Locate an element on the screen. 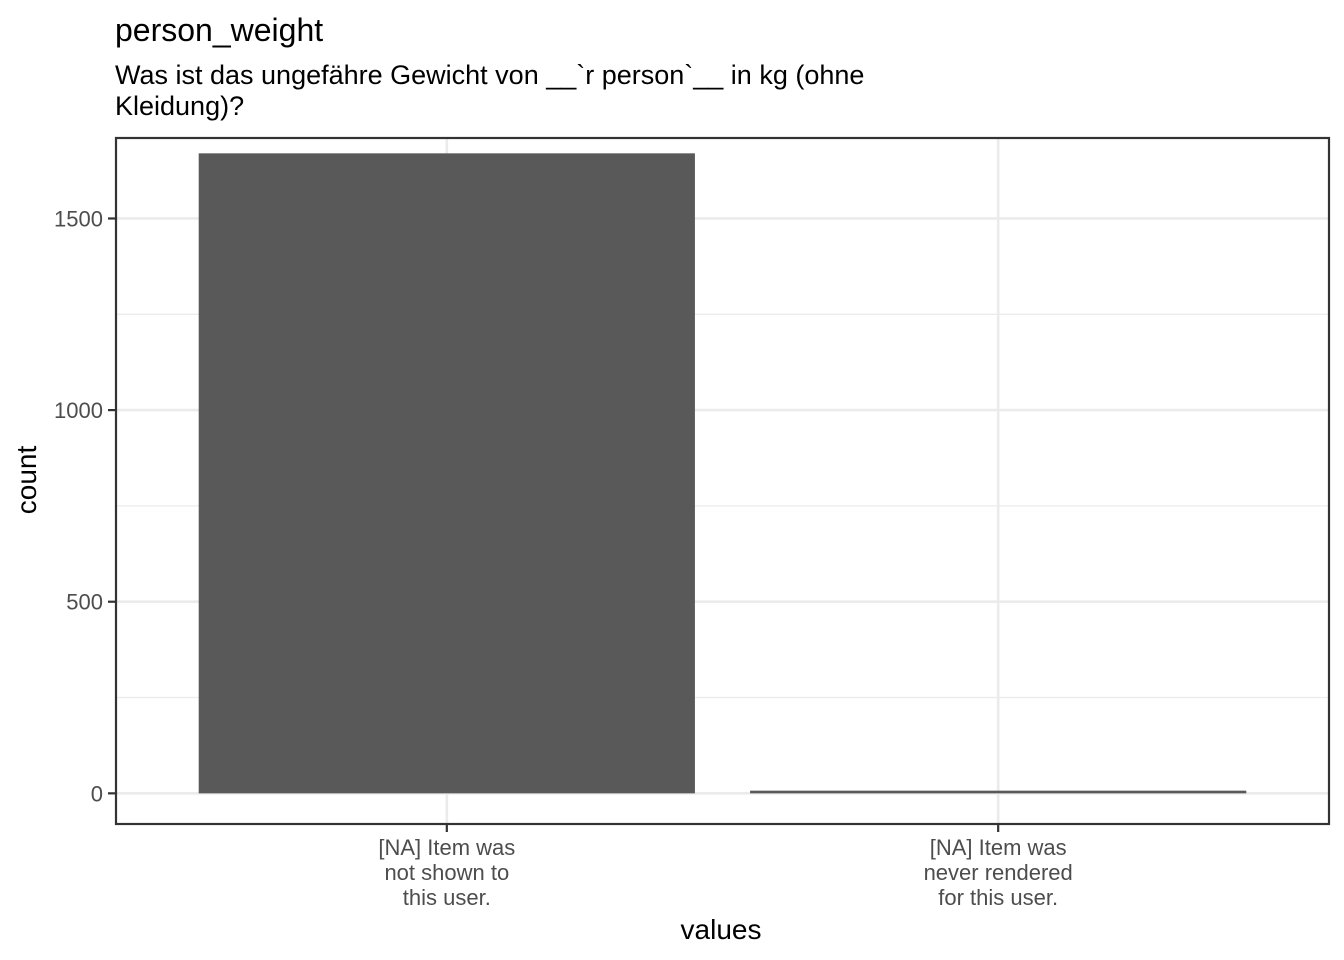 Image resolution: width=1344 pixels, height=960 pixels. y-tick-label: 1500 is located at coordinates (78, 218).